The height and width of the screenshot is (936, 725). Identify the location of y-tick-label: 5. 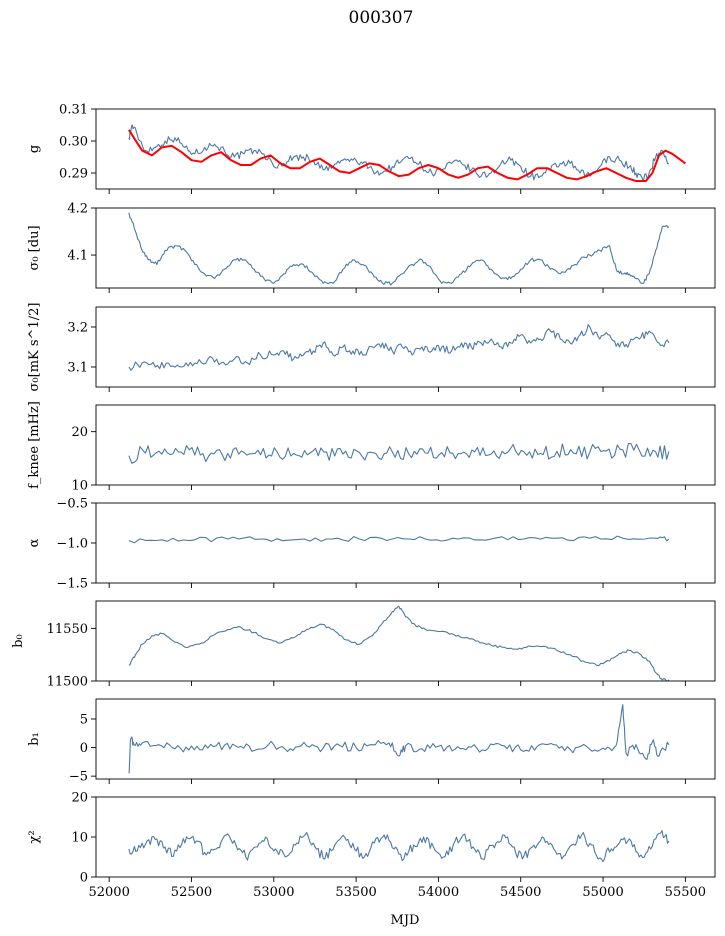
(84, 720).